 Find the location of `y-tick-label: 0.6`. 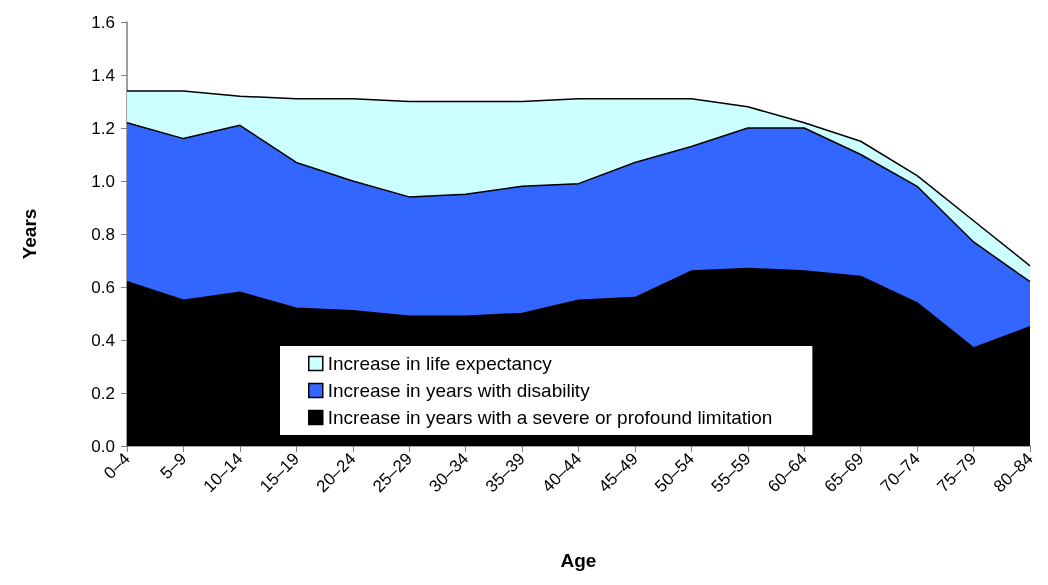

y-tick-label: 0.6 is located at coordinates (103, 287).